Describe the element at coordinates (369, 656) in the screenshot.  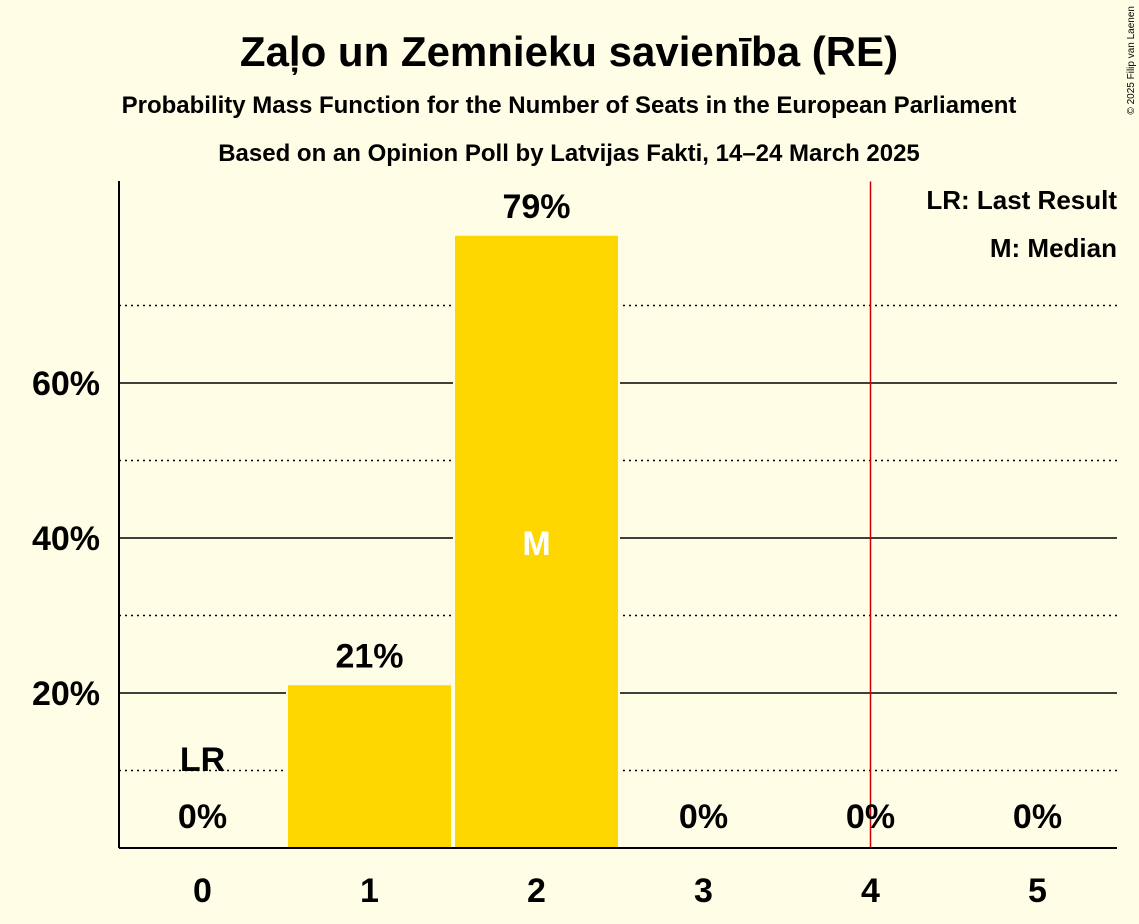
I see `bar-value-label: 21%` at that location.